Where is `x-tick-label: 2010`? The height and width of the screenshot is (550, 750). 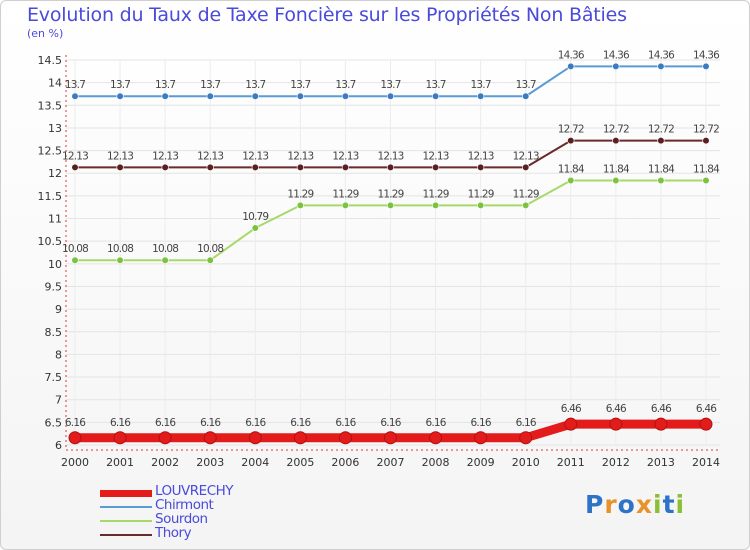 x-tick-label: 2010 is located at coordinates (526, 462).